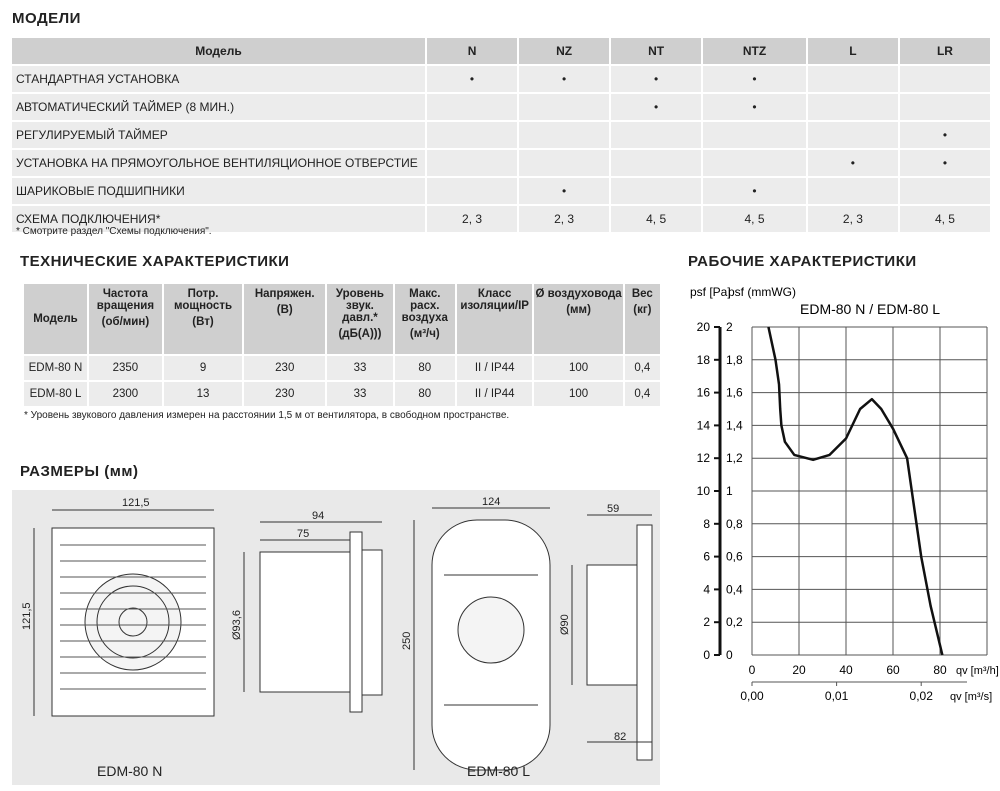  Describe the element at coordinates (734, 425) in the screenshot. I see `y-tick-label-mm: 1,4` at that location.